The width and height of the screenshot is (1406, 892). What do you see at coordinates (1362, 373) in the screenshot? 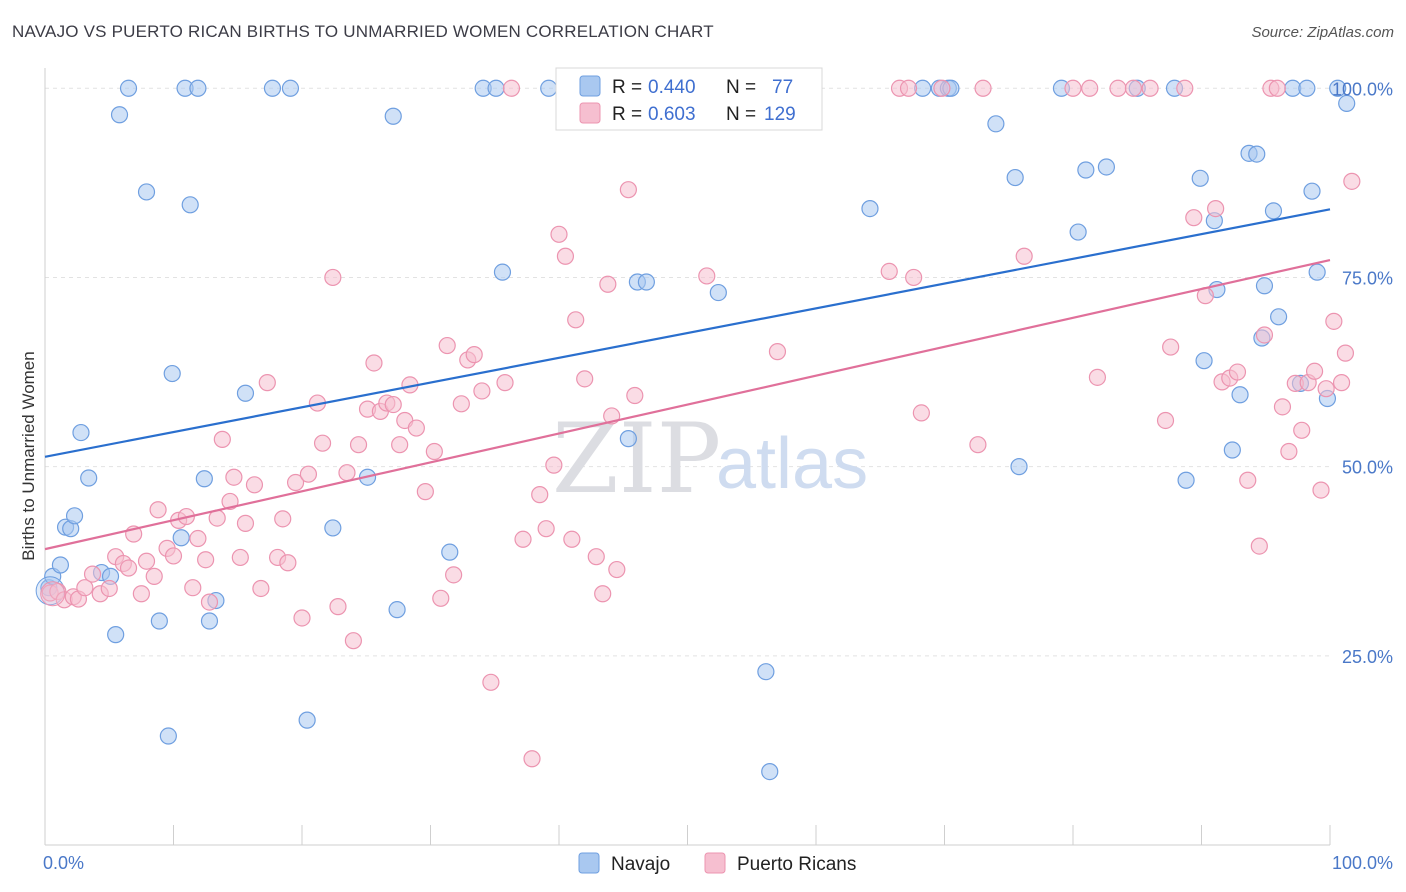
I see `y-tick-labels: 25.0% 50.0% 75.0% 100.0%` at bounding box center [1362, 373].